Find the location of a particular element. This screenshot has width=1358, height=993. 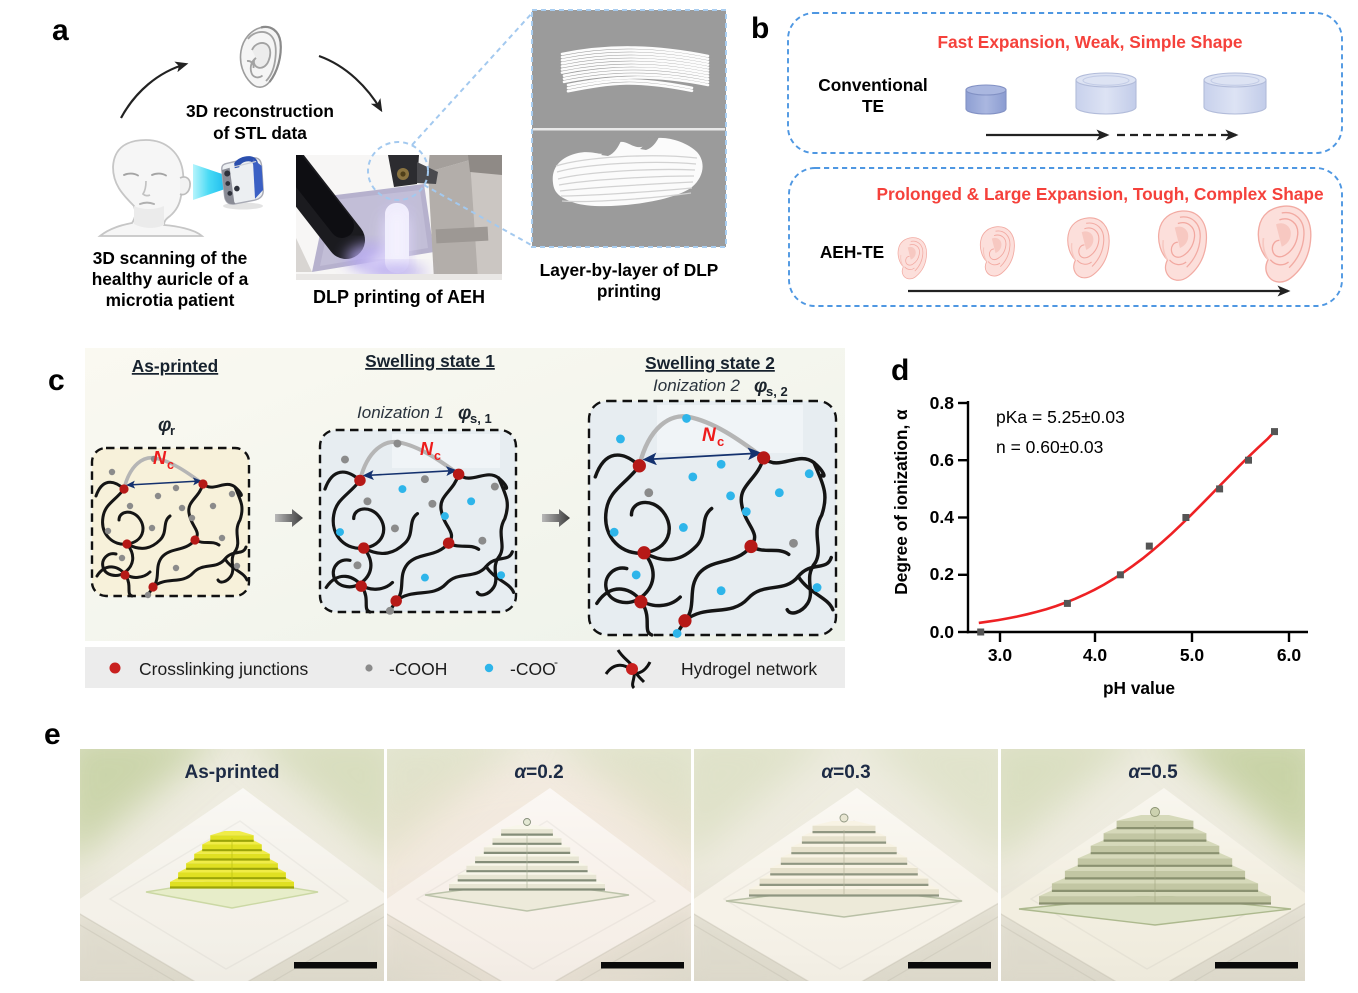

svg-text:Fast Expansion, Weak, Simple S: Fast Expansion, Weak, Simple Shape is located at coordinates (1089, 42).